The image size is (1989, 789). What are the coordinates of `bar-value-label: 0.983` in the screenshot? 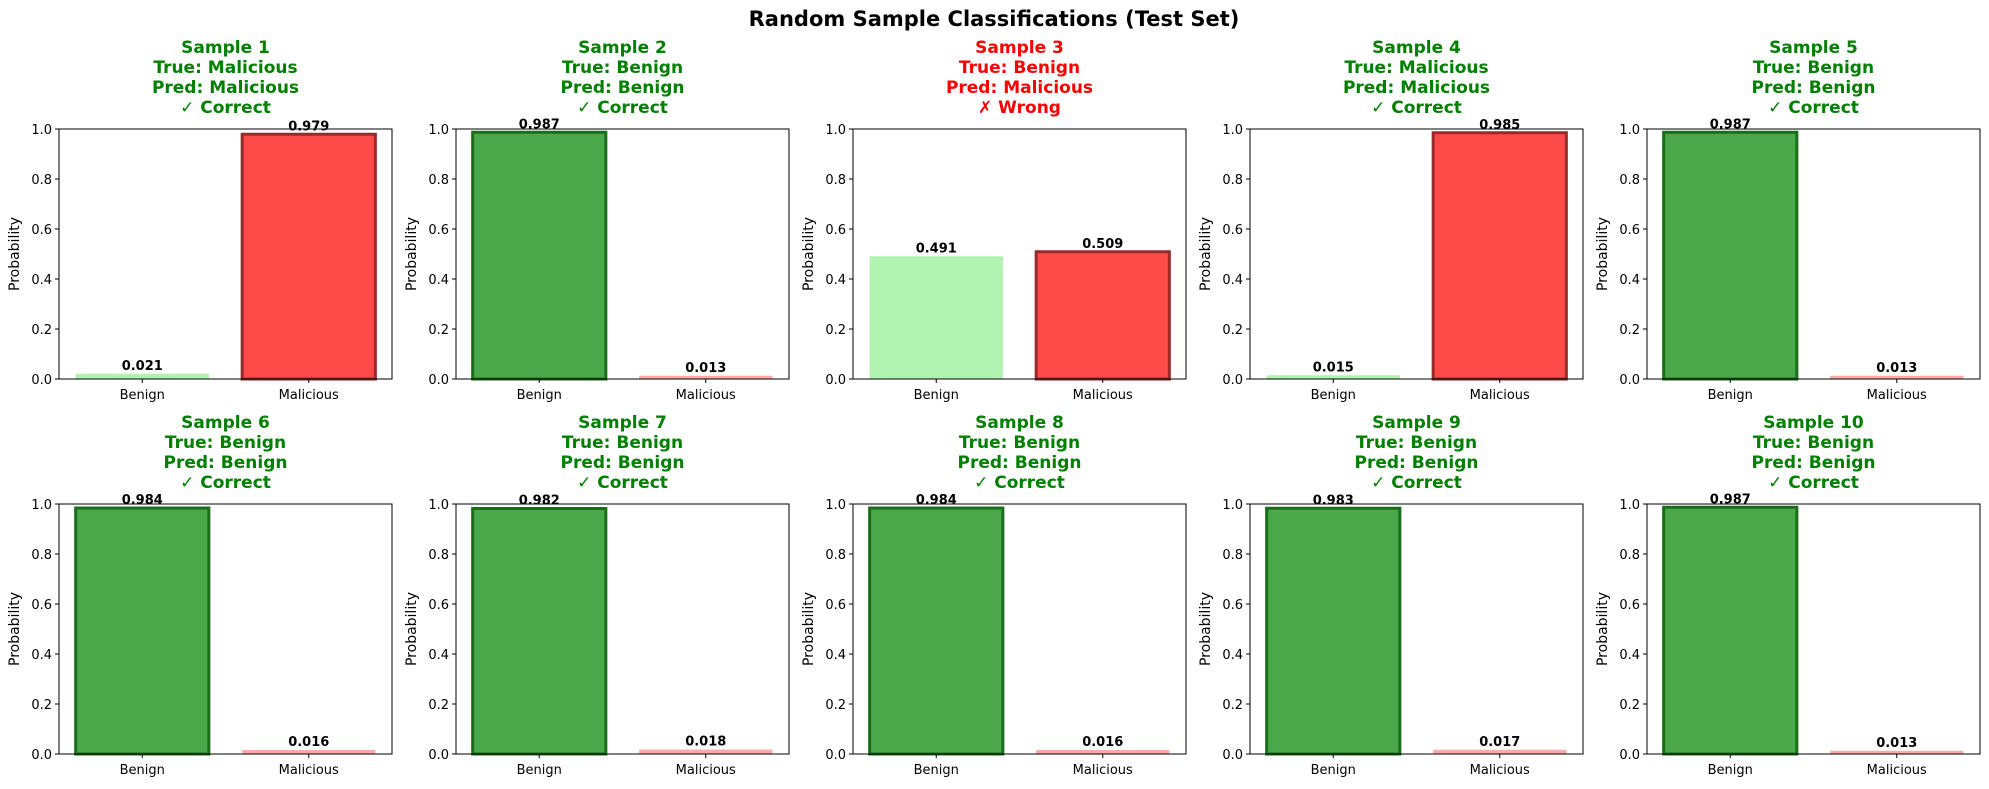 It's located at (1333, 500).